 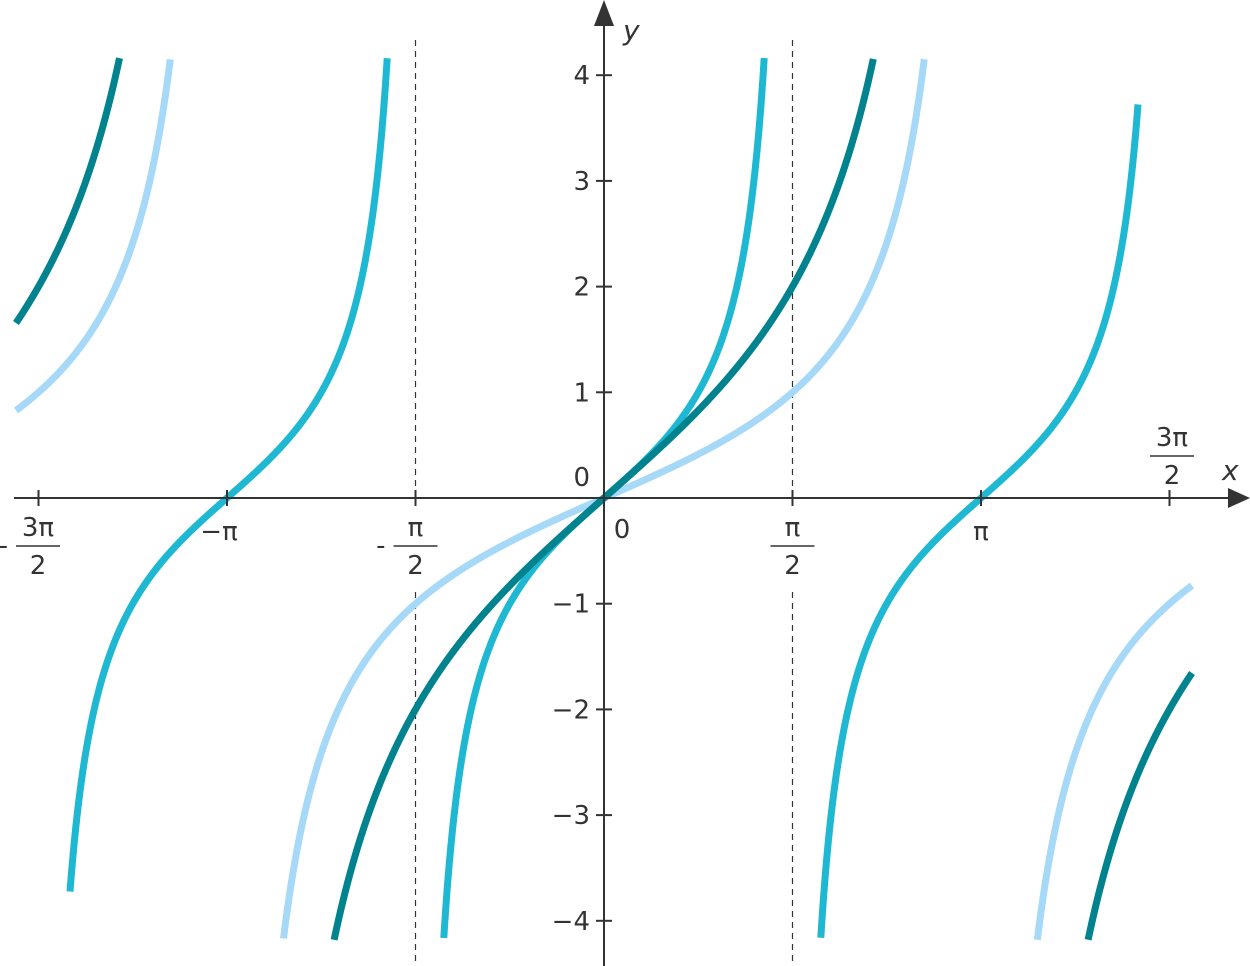 What do you see at coordinates (631, 30) in the screenshot?
I see `y-axis-title: y` at bounding box center [631, 30].